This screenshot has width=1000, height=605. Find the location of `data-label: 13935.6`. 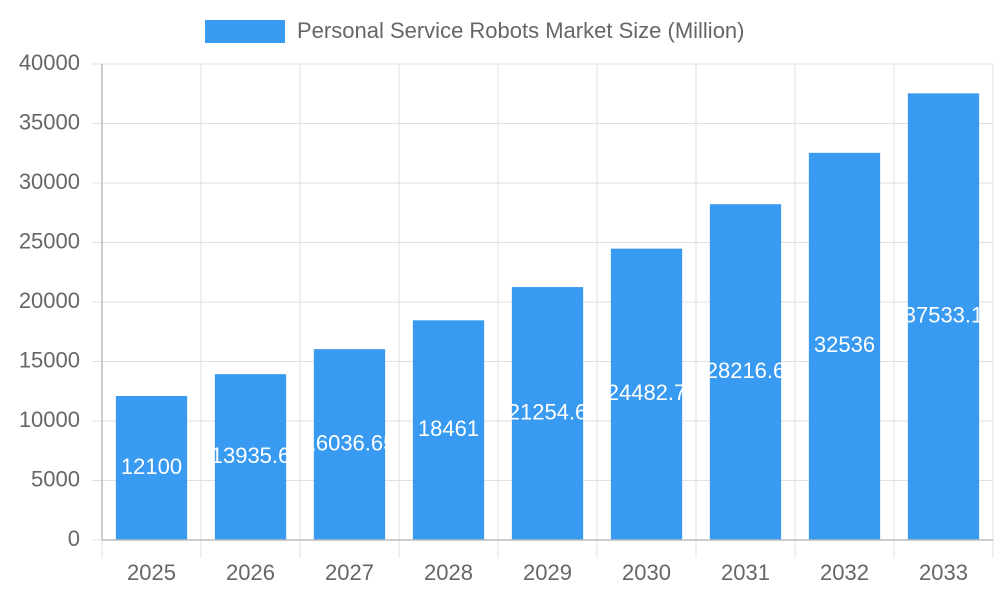

data-label: 13935.6 is located at coordinates (251, 455).